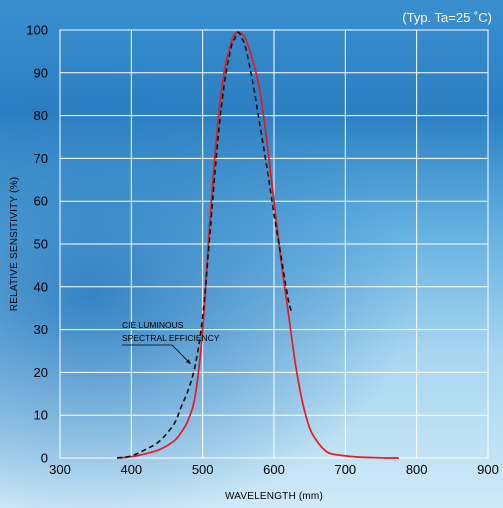  I want to click on y-tick-label: 100, so click(37, 30).